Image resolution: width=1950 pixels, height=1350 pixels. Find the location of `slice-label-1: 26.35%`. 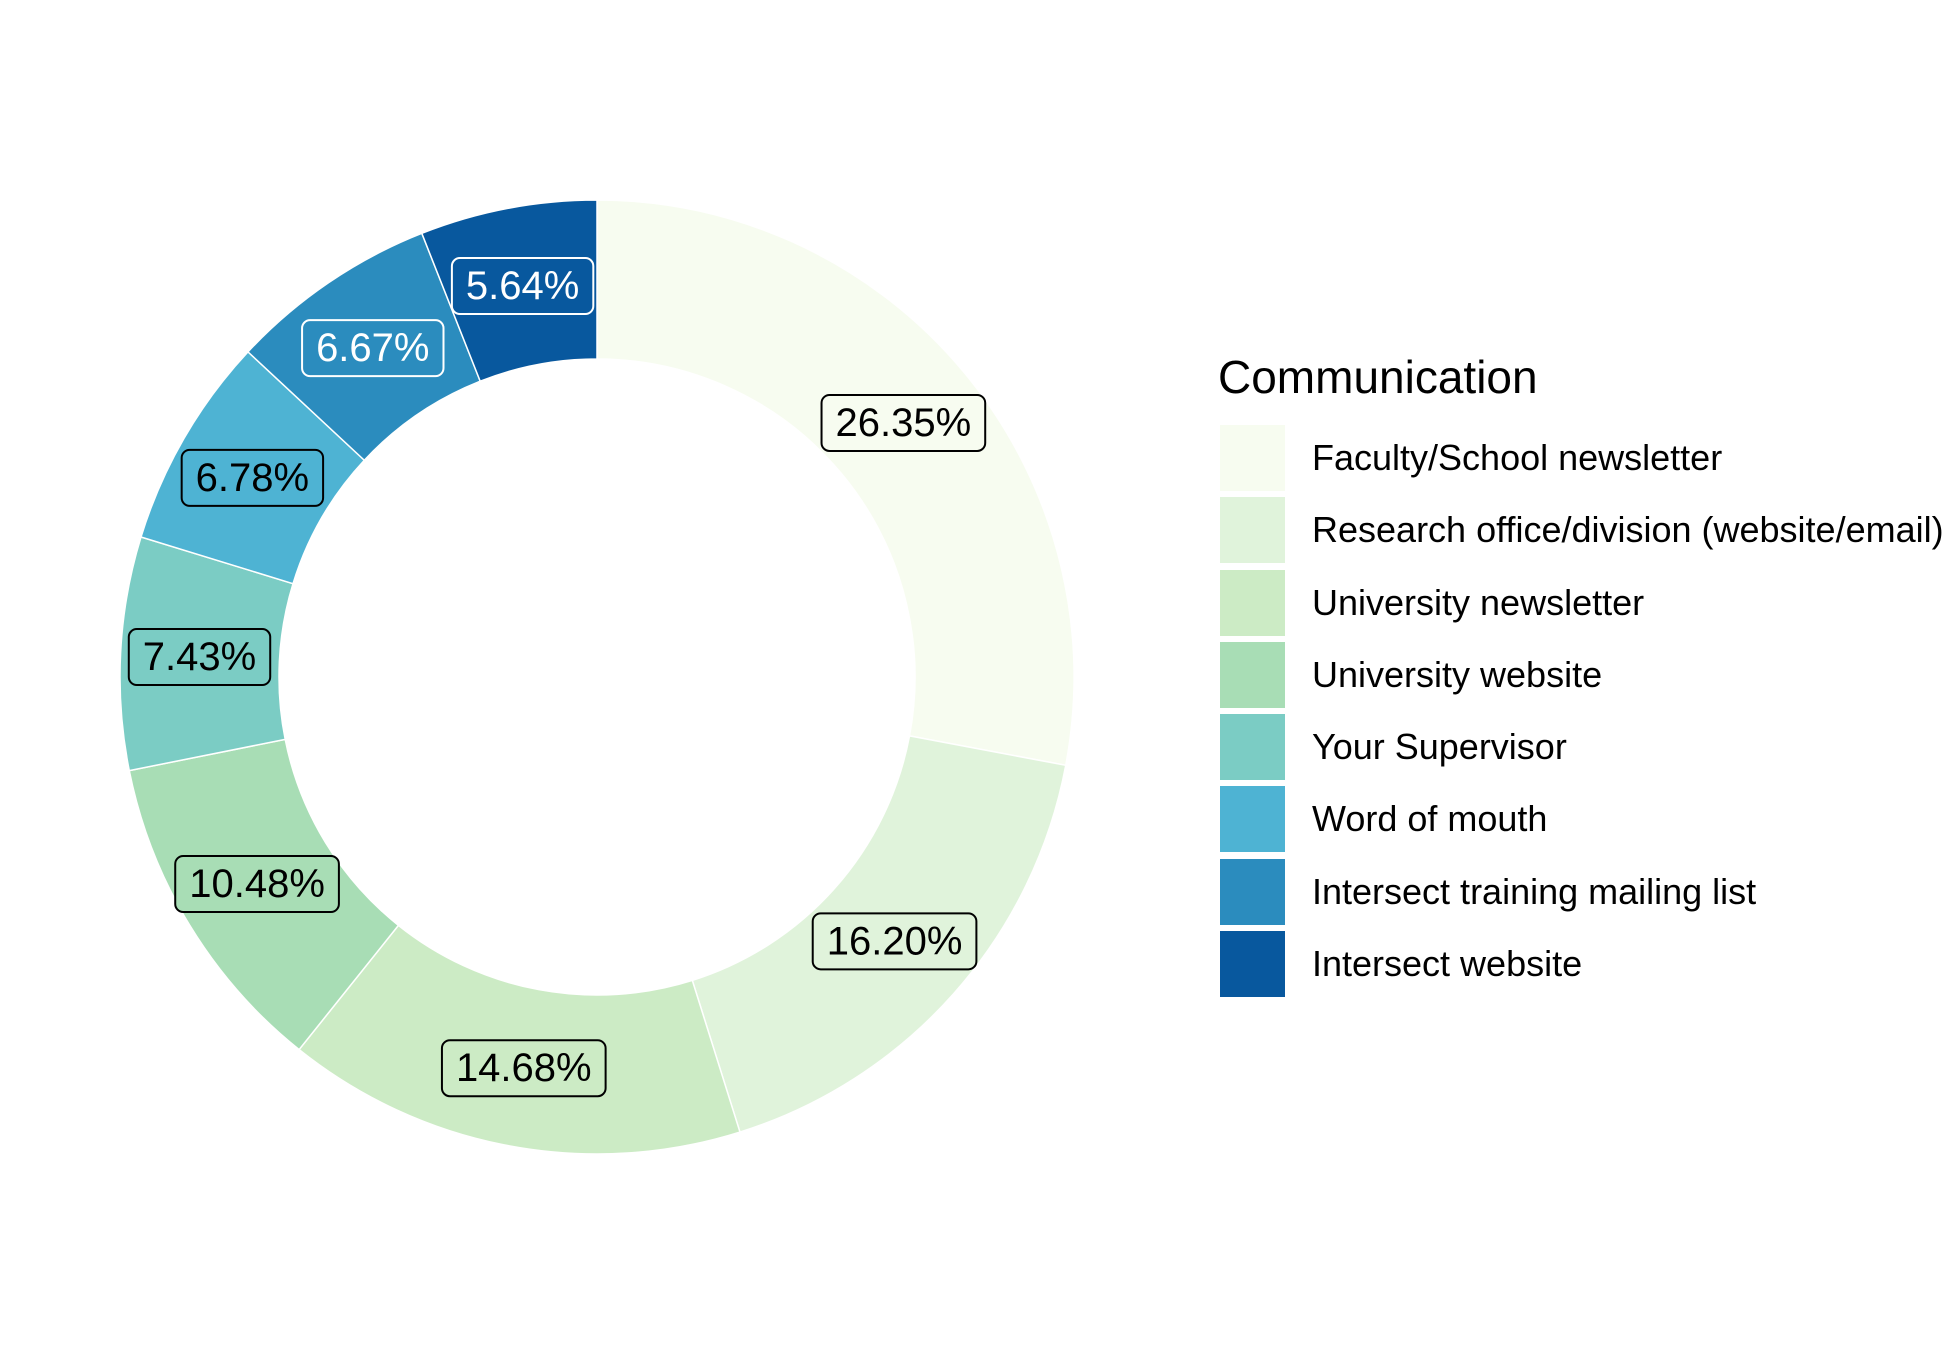

slice-label-1: 26.35% is located at coordinates (903, 422).